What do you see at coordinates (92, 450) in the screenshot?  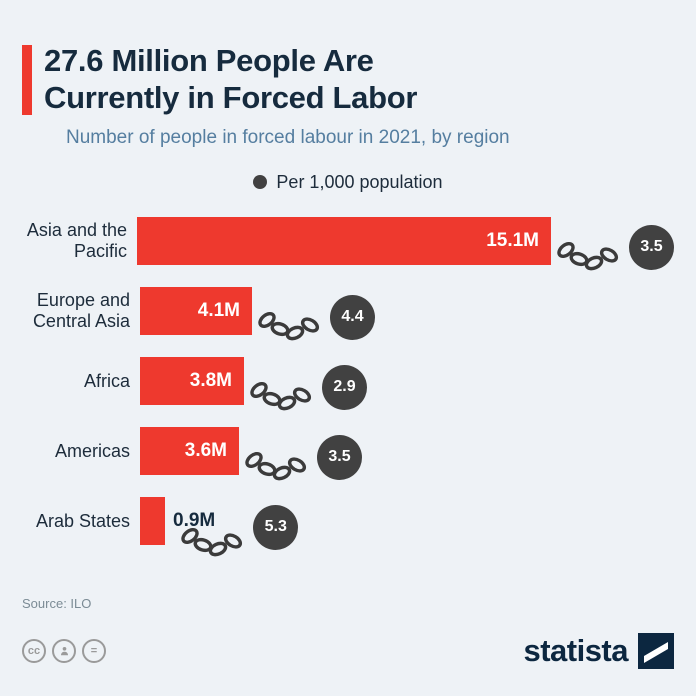 I see `category-label: Americas` at bounding box center [92, 450].